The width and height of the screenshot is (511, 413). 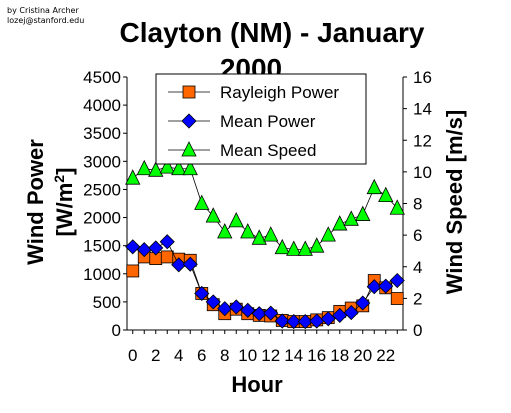 What do you see at coordinates (270, 355) in the screenshot?
I see `x-tick-label: 12` at bounding box center [270, 355].